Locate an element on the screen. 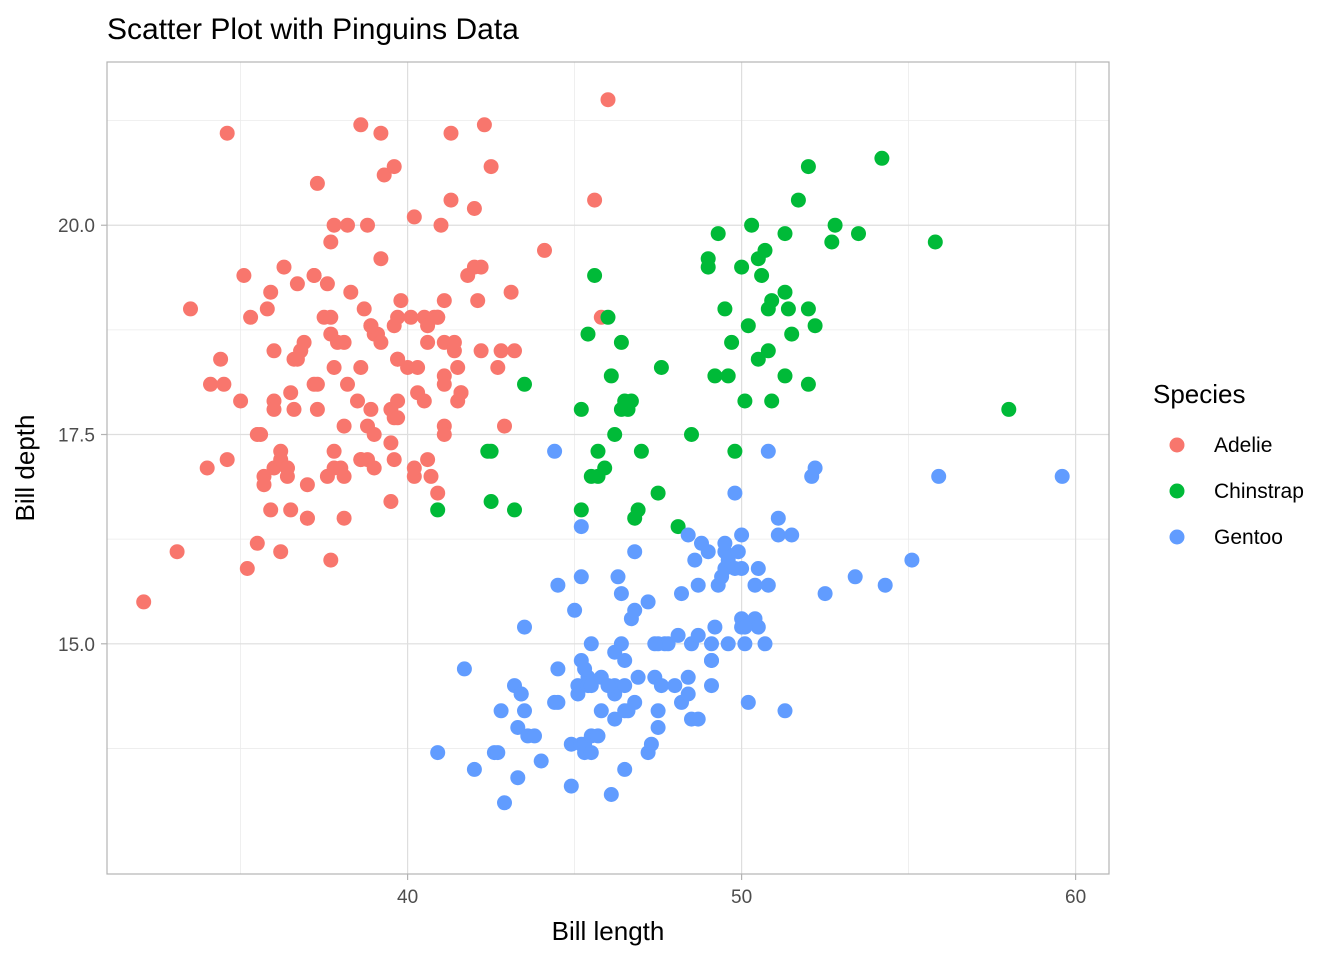  legend-key-chinstrap is located at coordinates (1177, 491).